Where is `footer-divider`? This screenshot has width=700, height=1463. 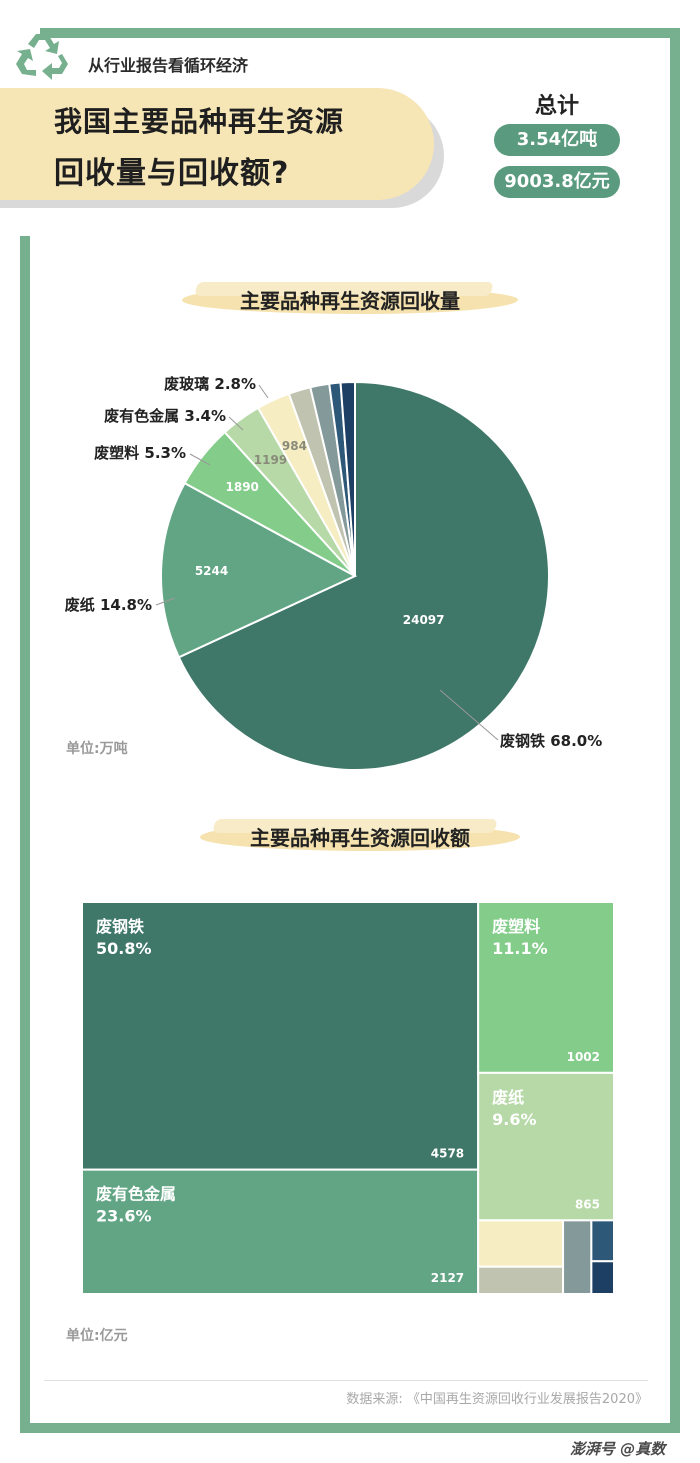
footer-divider is located at coordinates (346, 1380).